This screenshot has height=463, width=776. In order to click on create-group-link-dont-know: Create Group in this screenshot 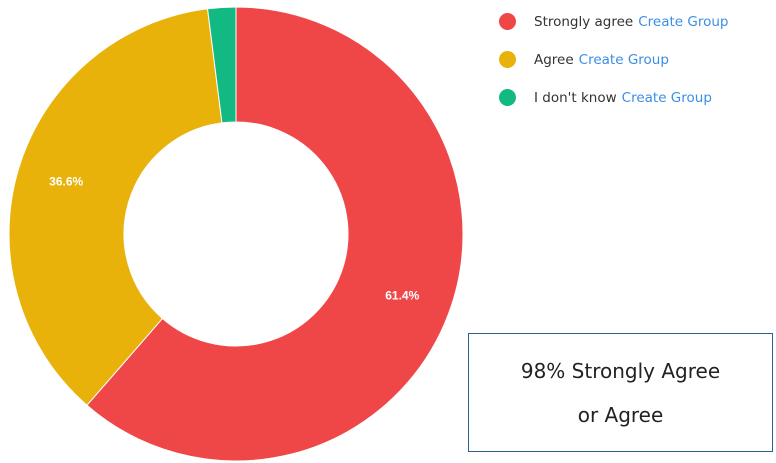, I will do `click(666, 97)`.